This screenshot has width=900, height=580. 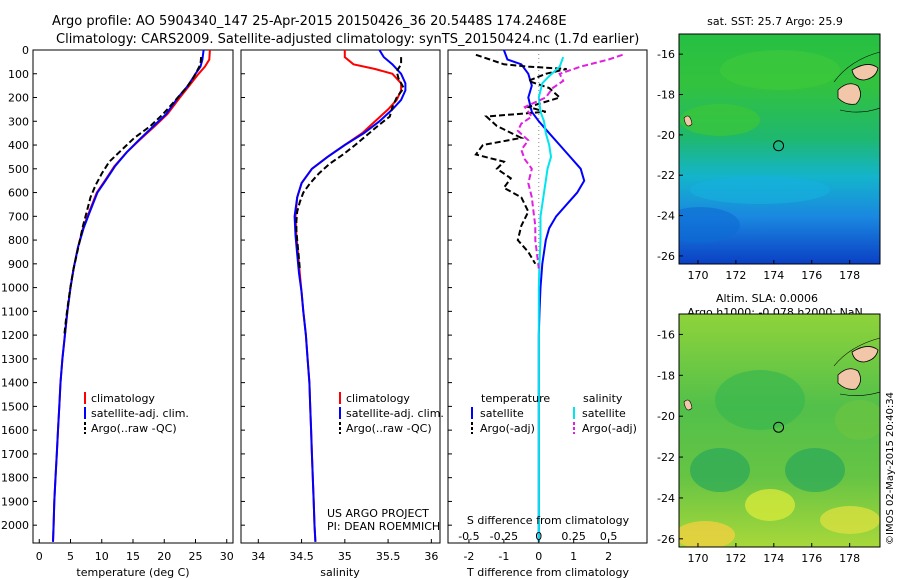 What do you see at coordinates (15, 501) in the screenshot?
I see `y-tick-label: 1900` at bounding box center [15, 501].